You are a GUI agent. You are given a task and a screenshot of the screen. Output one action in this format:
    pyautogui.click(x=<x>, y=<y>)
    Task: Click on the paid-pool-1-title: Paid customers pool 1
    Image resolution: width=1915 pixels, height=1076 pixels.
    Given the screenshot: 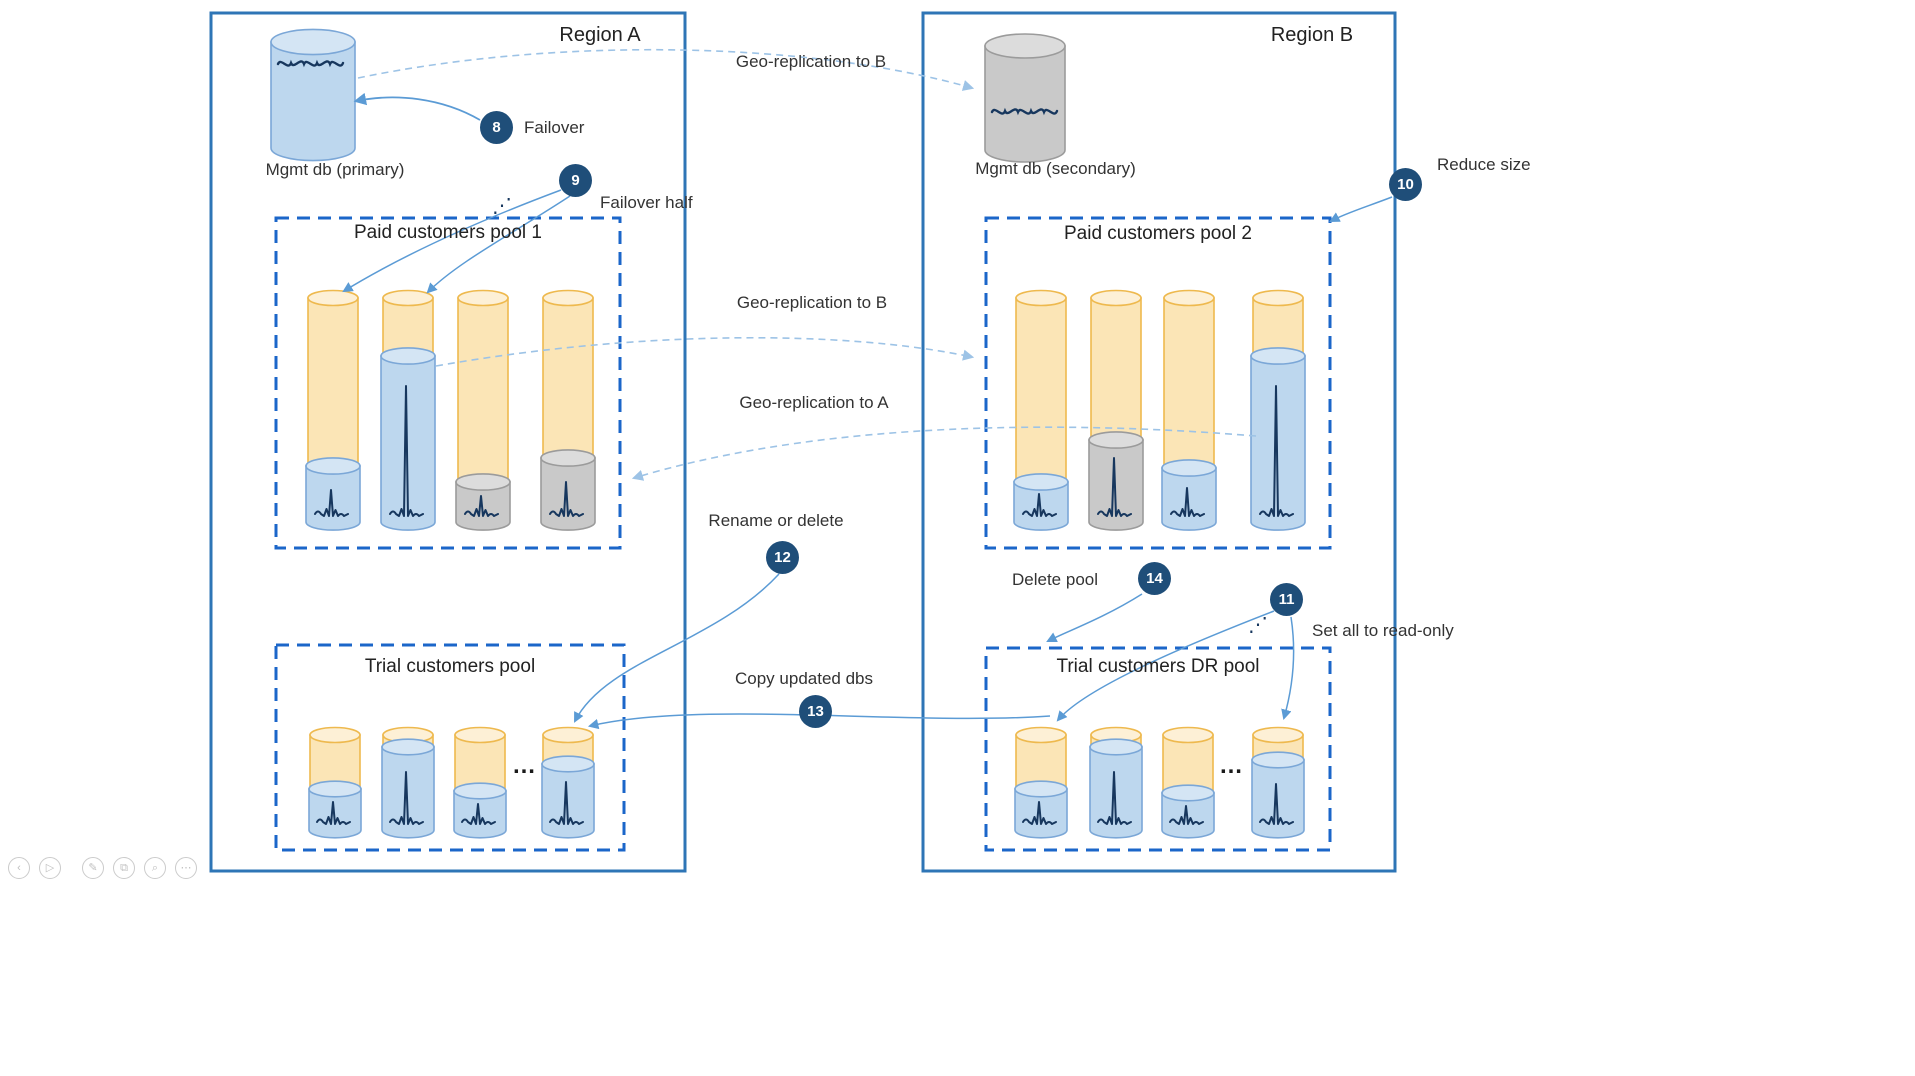 What is the action you would take?
    pyautogui.click(x=448, y=232)
    